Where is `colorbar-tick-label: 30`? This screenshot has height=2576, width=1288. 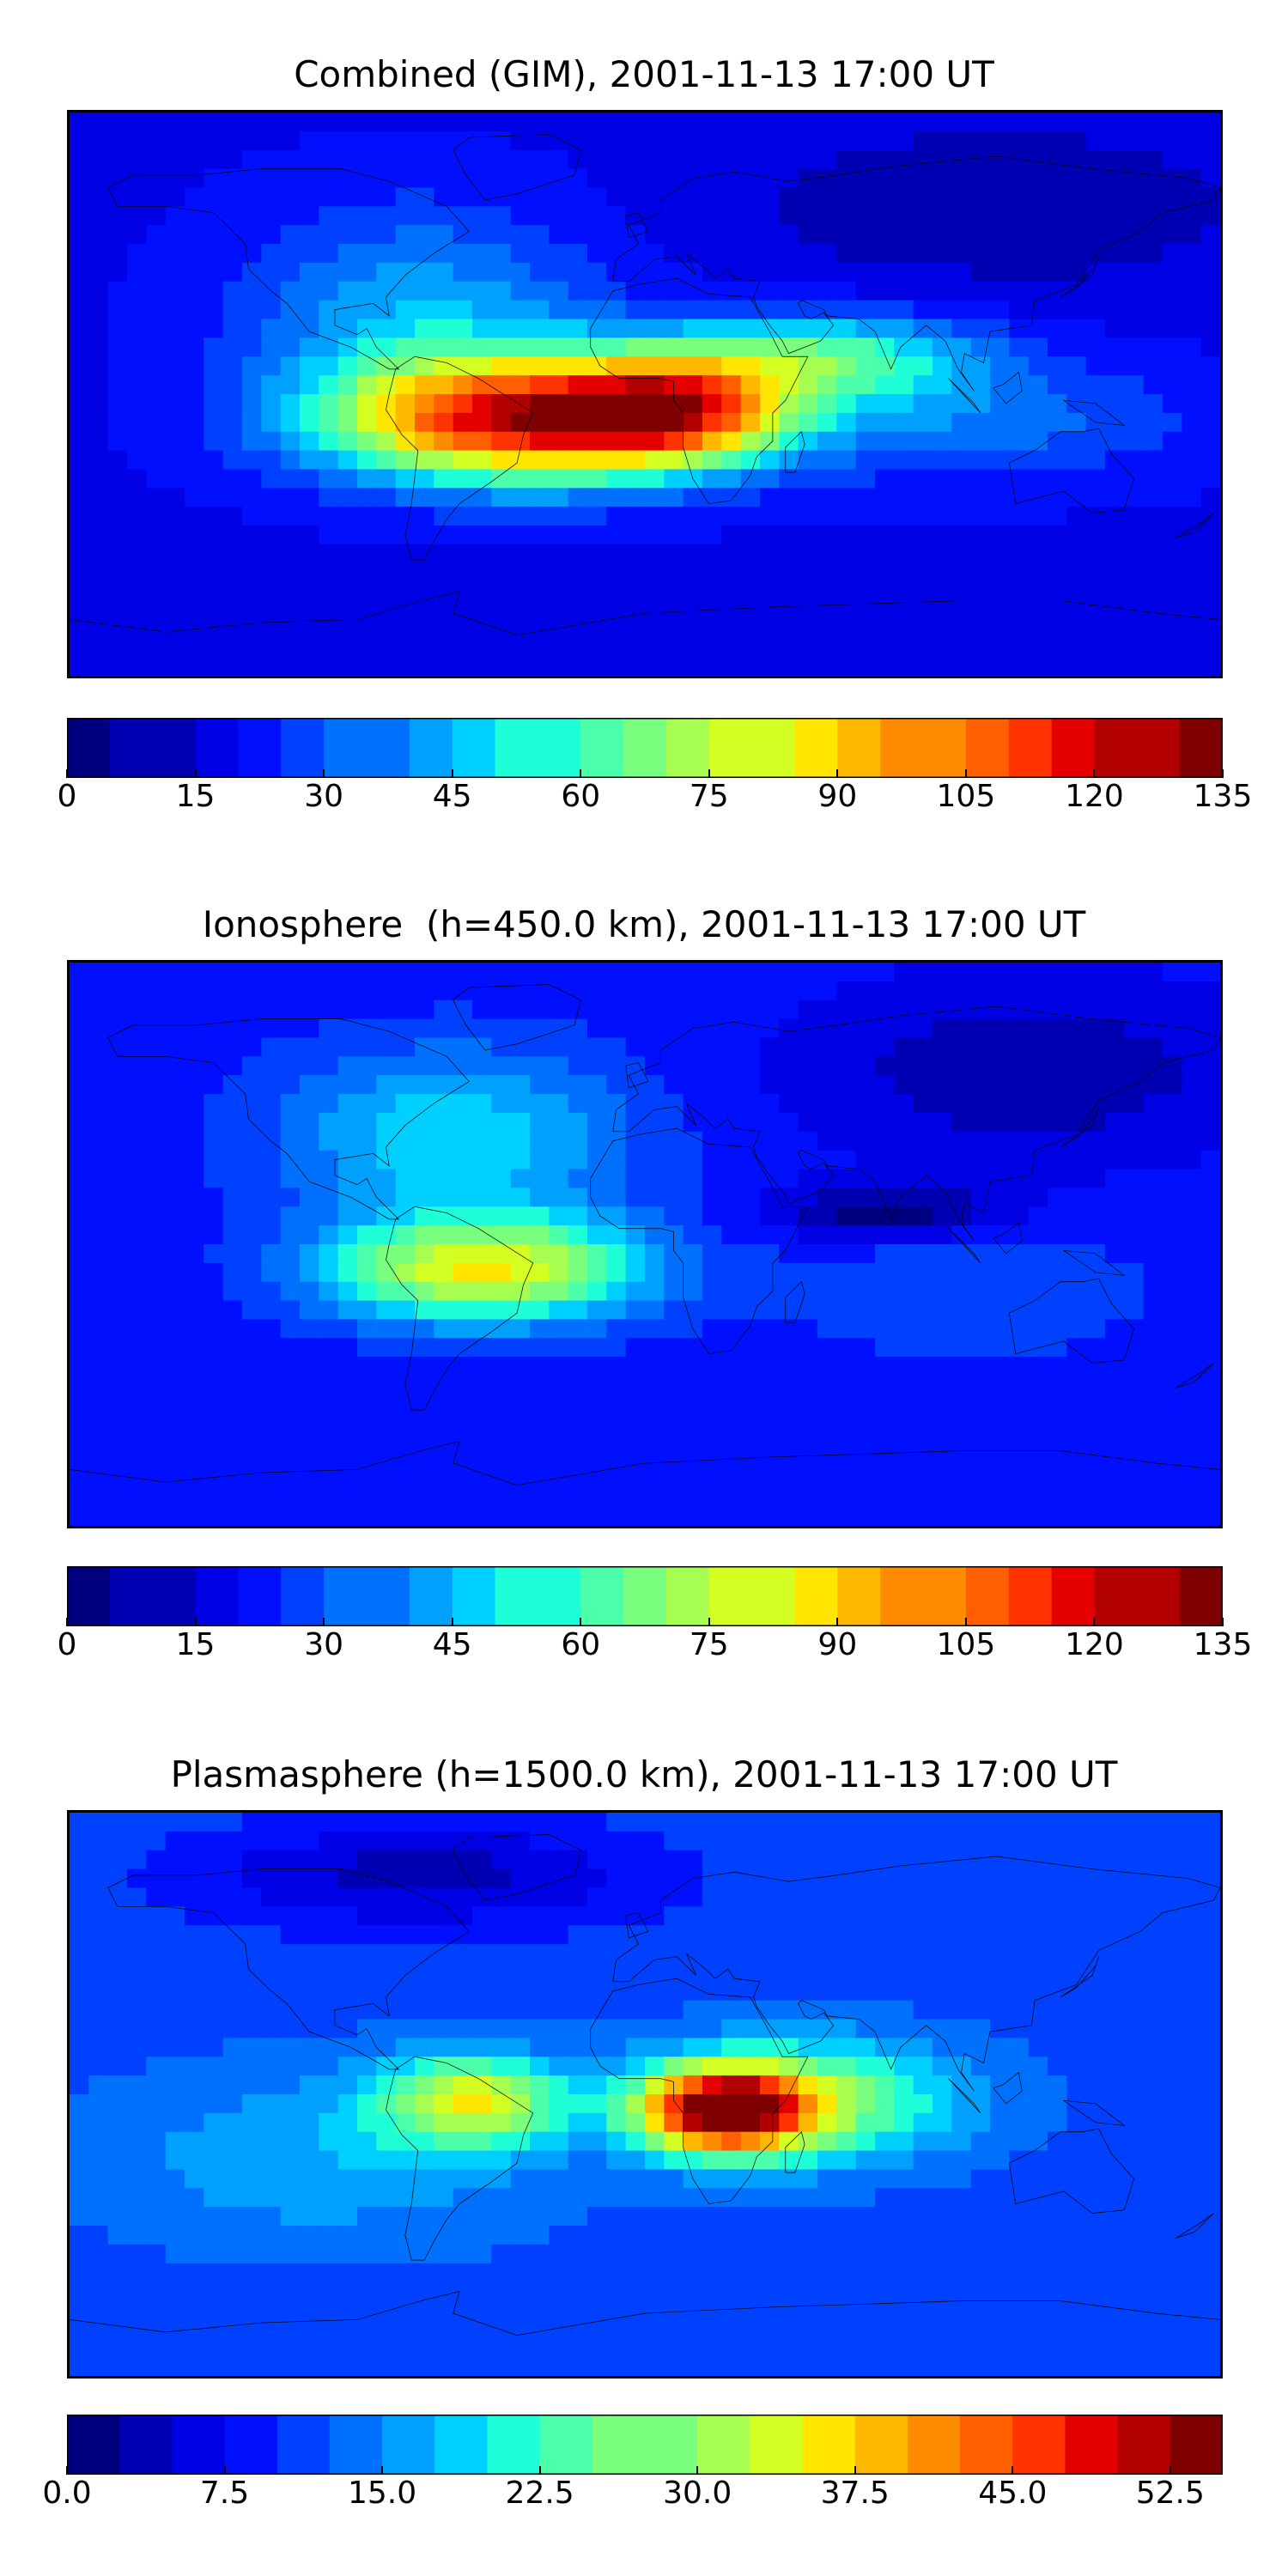 colorbar-tick-label: 30 is located at coordinates (324, 1645).